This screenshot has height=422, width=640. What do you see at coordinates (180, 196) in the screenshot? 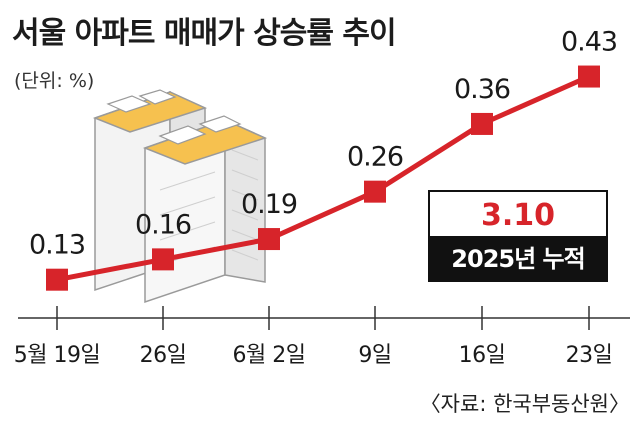
I see `apartment-illustration` at bounding box center [180, 196].